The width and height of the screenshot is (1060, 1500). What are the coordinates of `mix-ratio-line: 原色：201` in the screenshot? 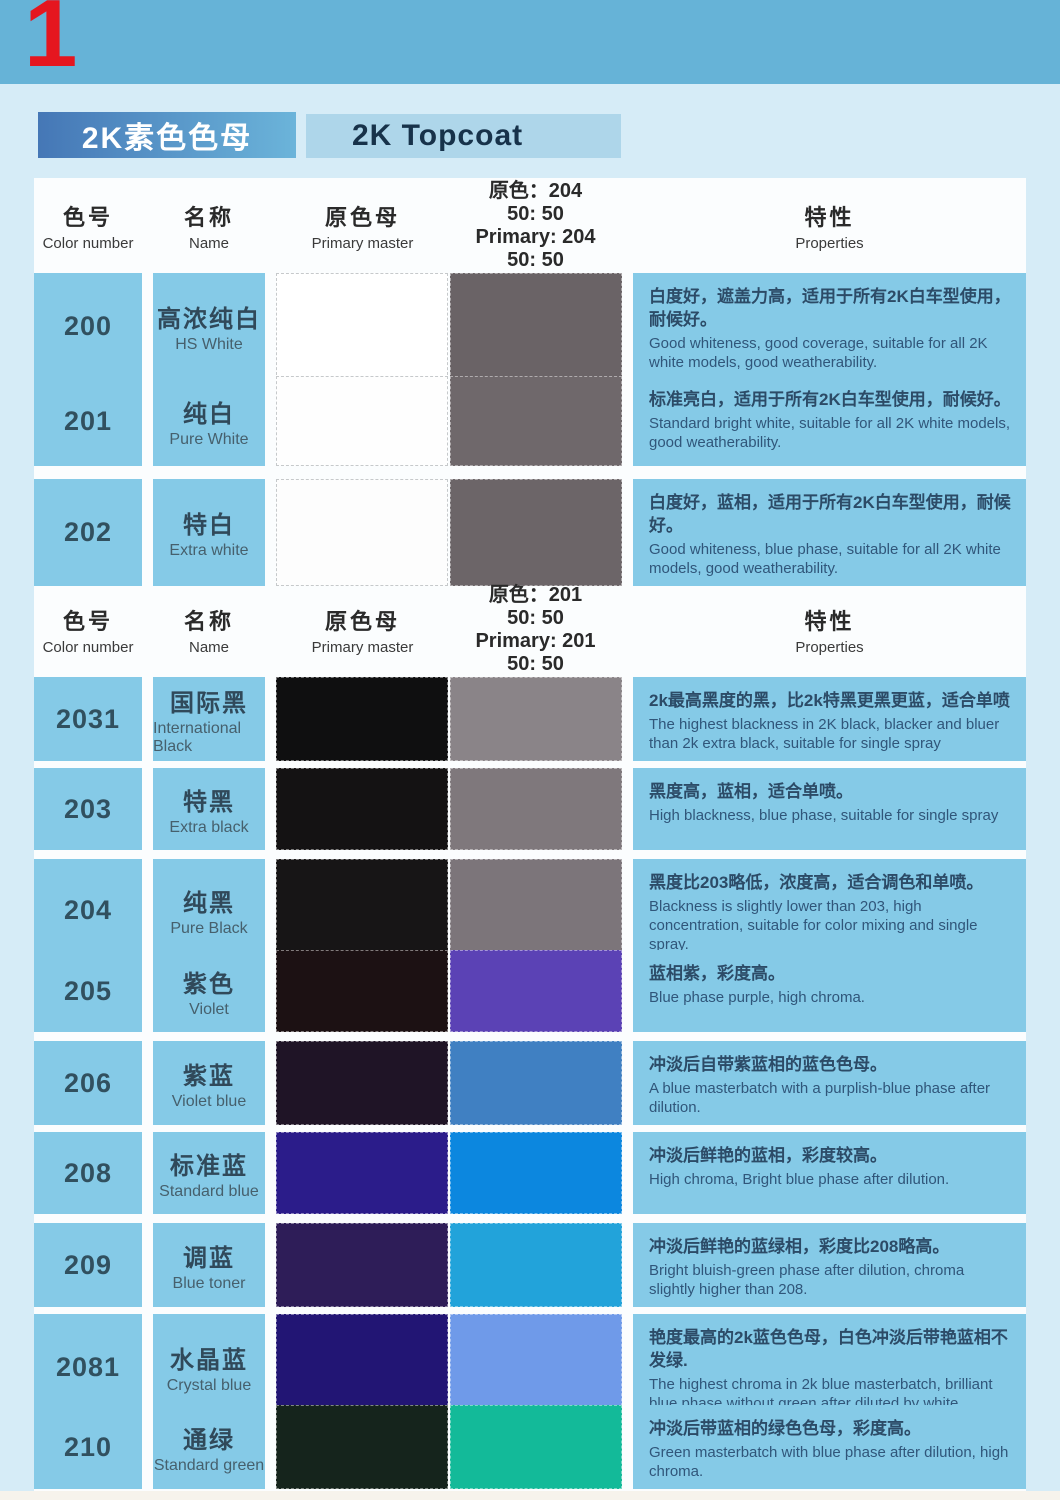 It's located at (535, 594).